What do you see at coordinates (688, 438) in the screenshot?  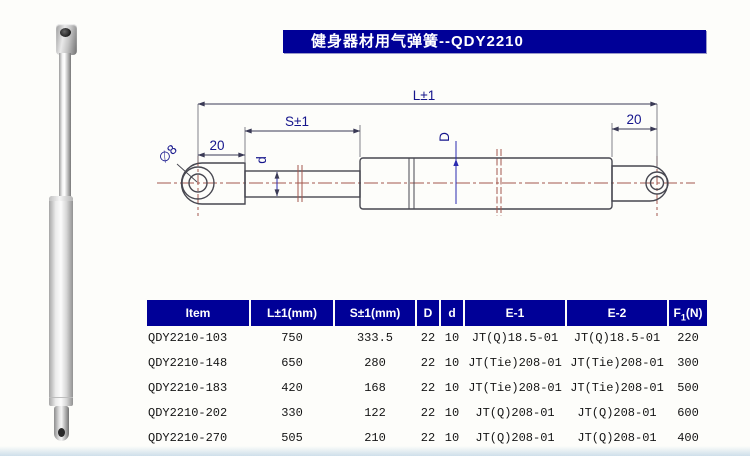 I see `cell-force: 400` at bounding box center [688, 438].